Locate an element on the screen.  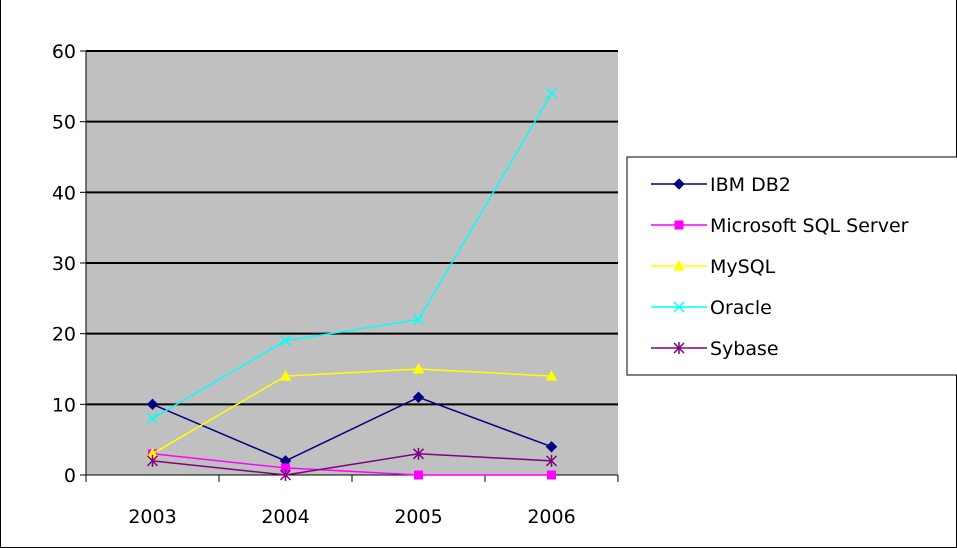
series-ibm-db2 is located at coordinates (352, 429).